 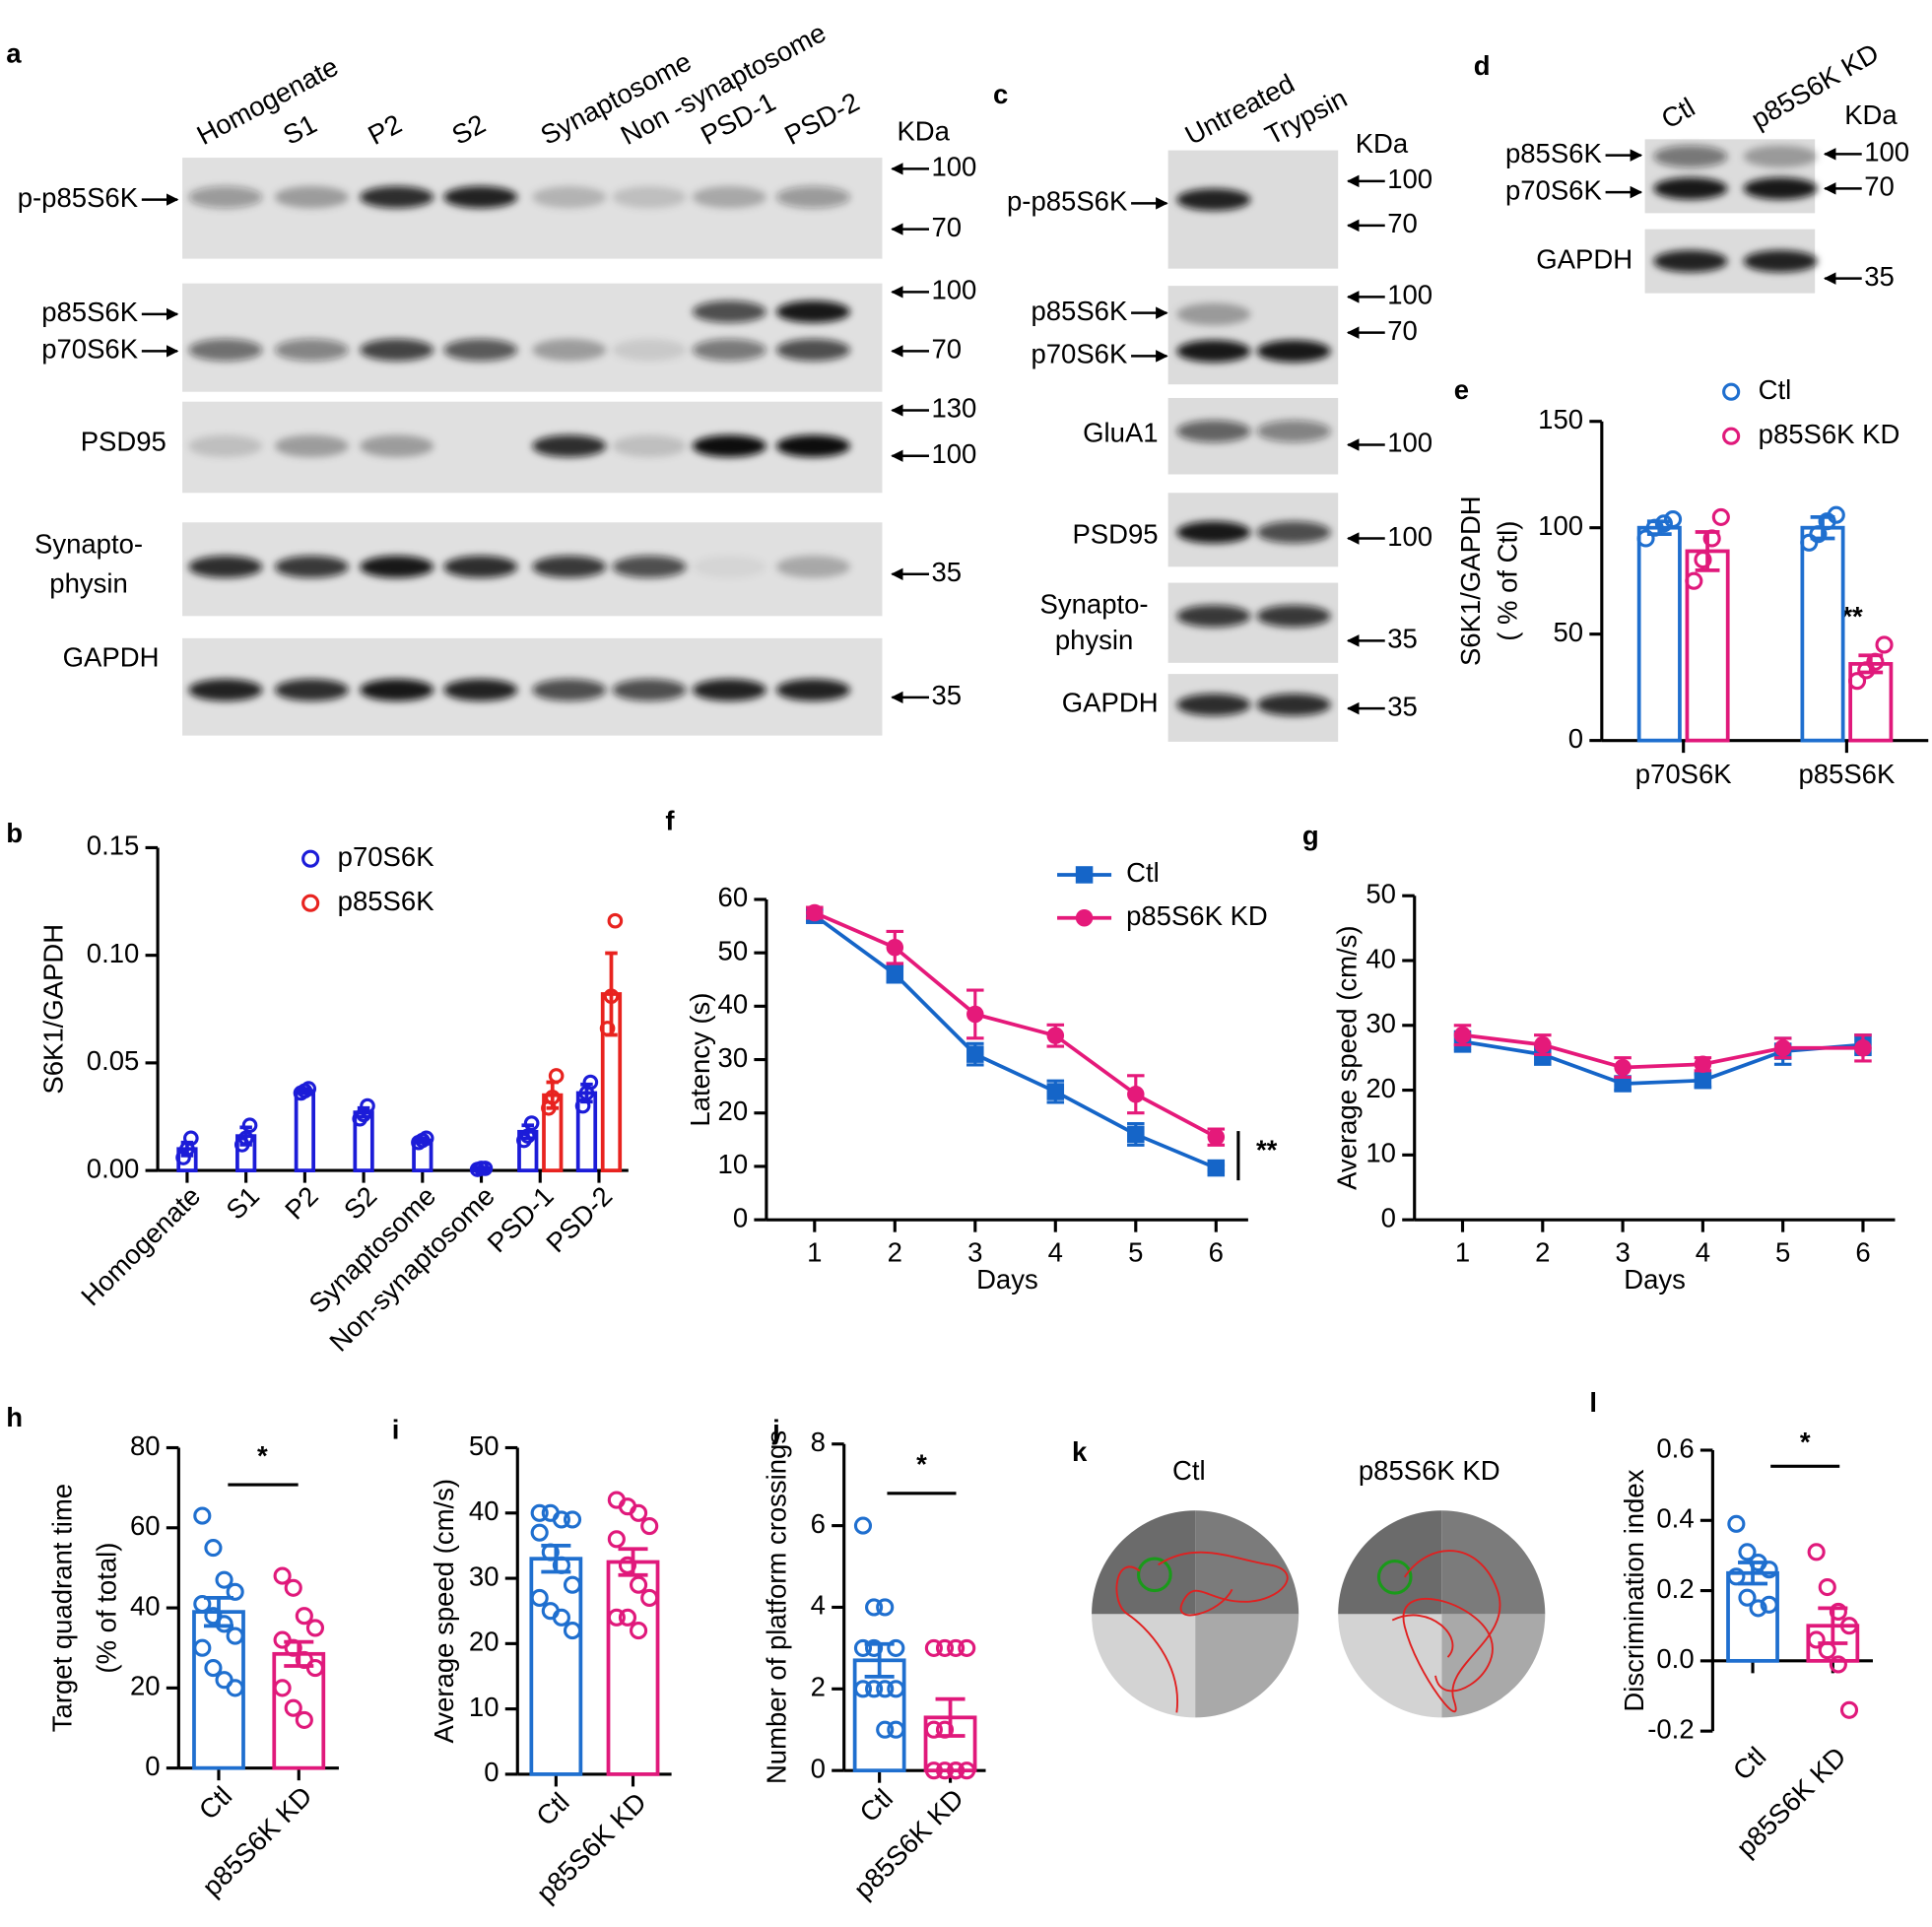 What do you see at coordinates (1253, 209) in the screenshot?
I see `blot` at bounding box center [1253, 209].